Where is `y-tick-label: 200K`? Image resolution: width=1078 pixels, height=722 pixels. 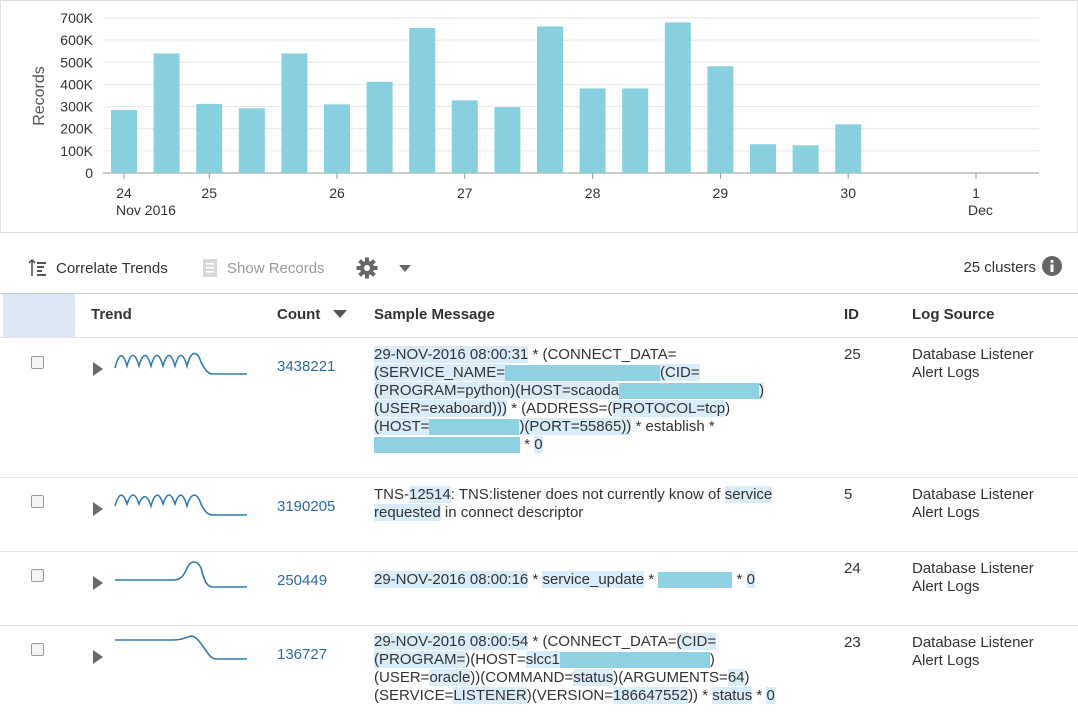 y-tick-label: 200K is located at coordinates (76, 129).